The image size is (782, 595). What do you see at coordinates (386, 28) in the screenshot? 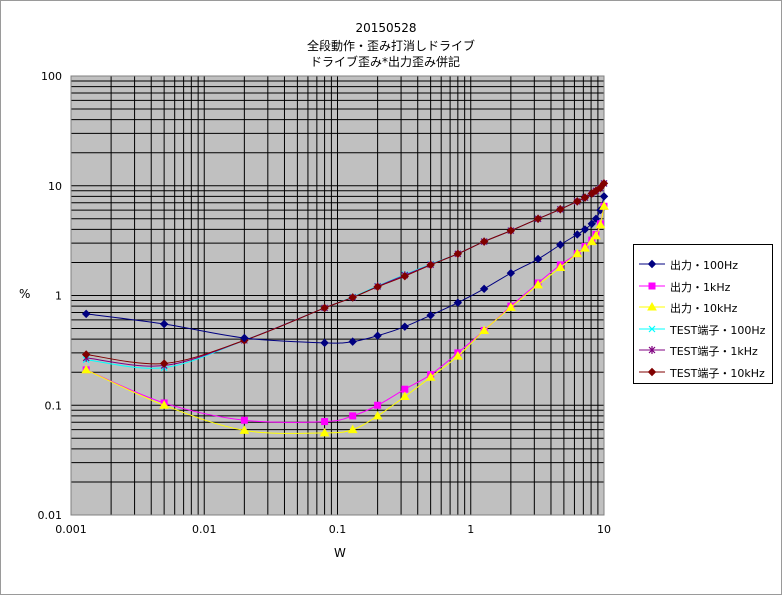
I see `chart-title-line-1: 20150528` at bounding box center [386, 28].